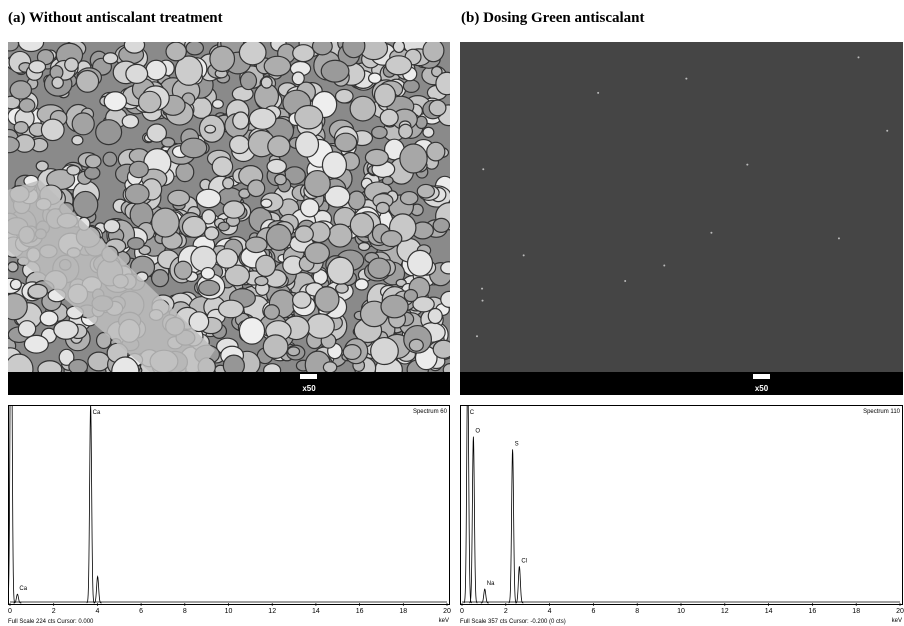 This screenshot has height=626, width=904. Describe the element at coordinates (272, 611) in the screenshot. I see `x-tick-label: 12` at that location.